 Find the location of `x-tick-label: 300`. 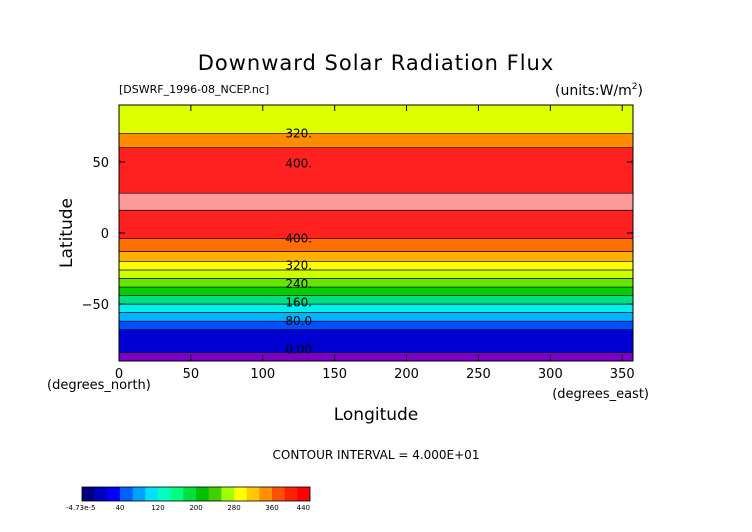

x-tick-label: 300 is located at coordinates (550, 374).